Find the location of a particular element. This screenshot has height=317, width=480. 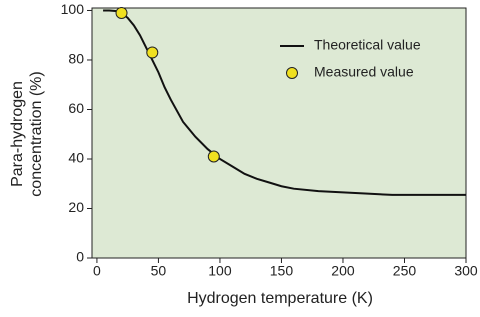

y-tick-label: 80 is located at coordinates (76, 59).